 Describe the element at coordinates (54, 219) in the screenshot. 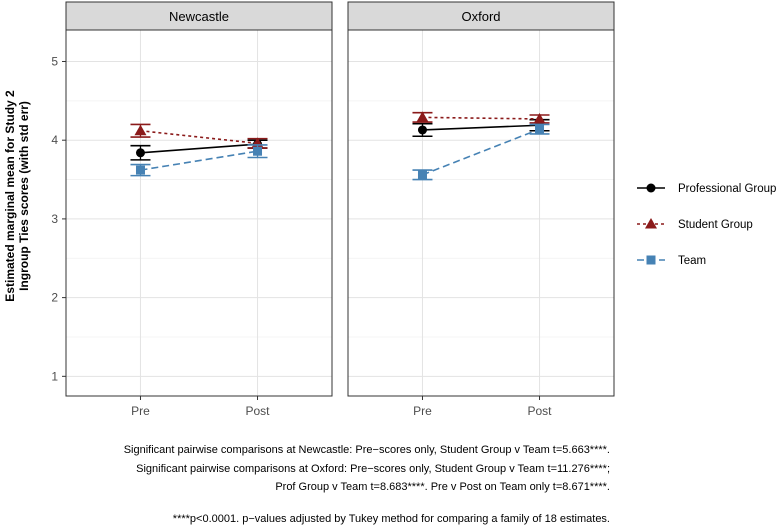

I see `y-tick-label: 3` at that location.